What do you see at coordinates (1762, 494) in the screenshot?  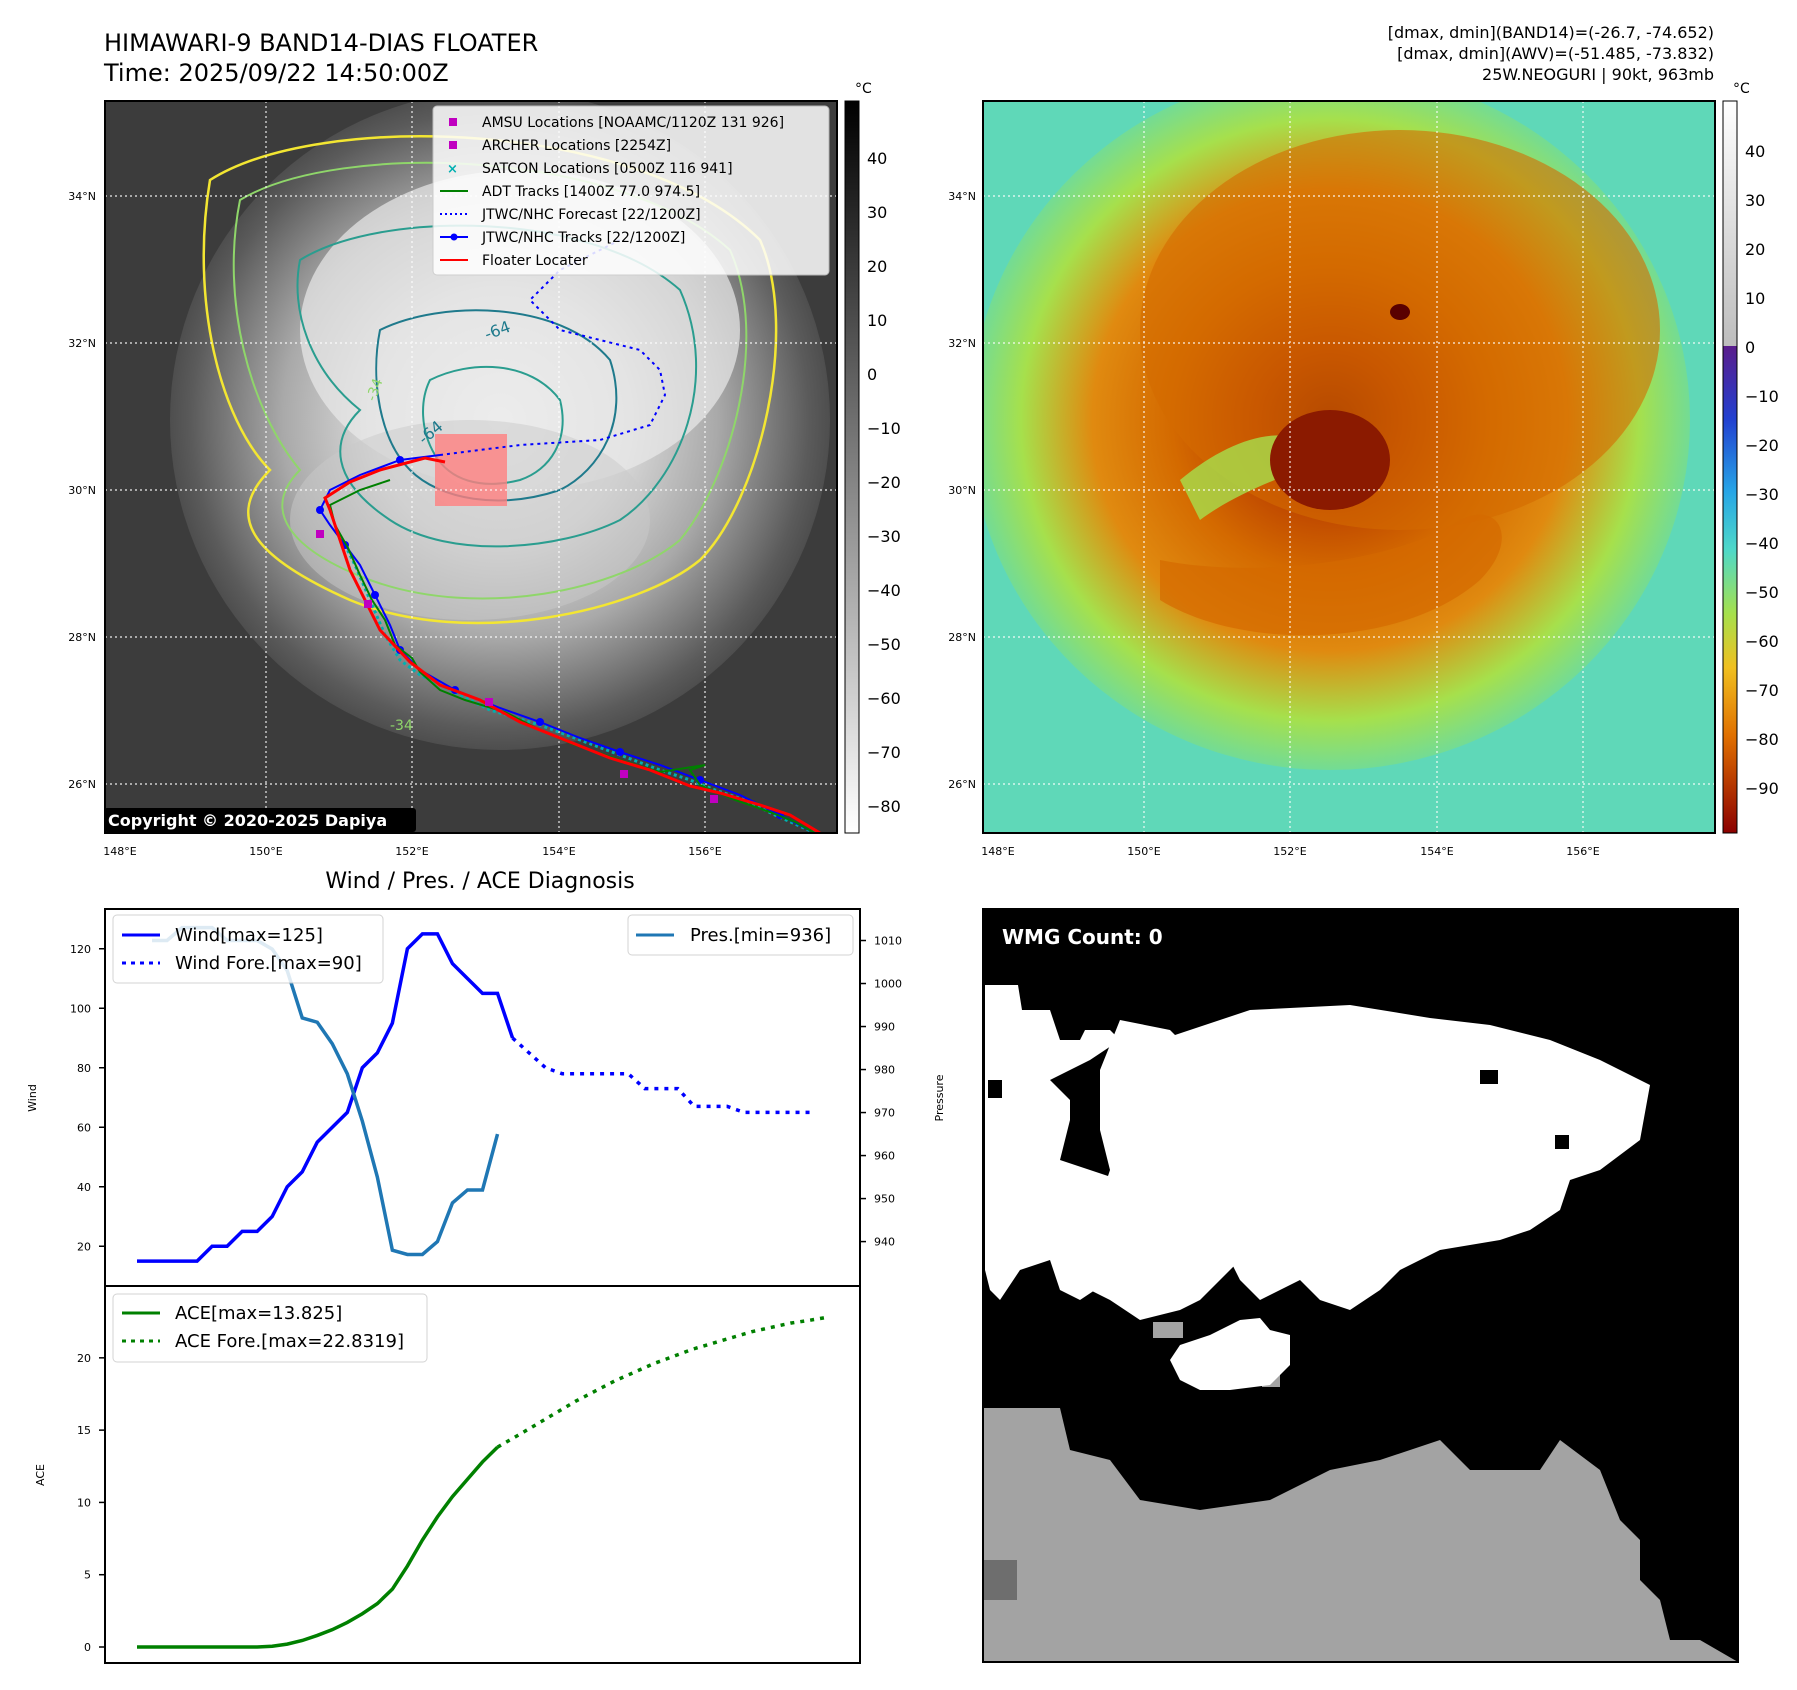 I see `svg-text: −30` at bounding box center [1762, 494].